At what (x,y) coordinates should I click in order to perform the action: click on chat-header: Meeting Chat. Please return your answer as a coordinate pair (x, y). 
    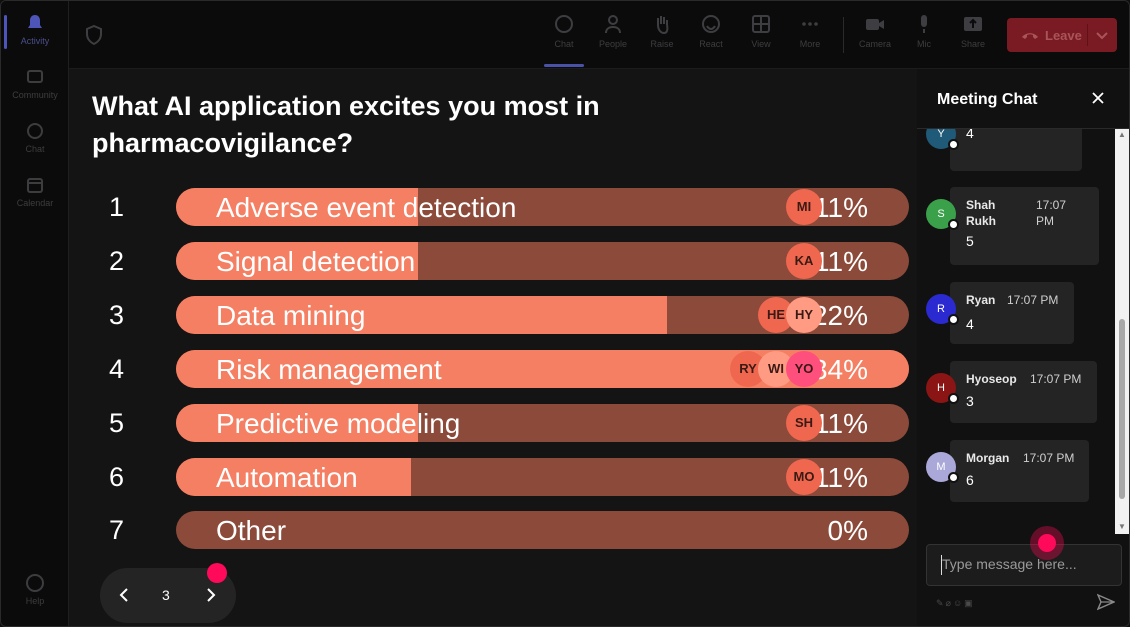
    Looking at the image, I should click on (1023, 99).